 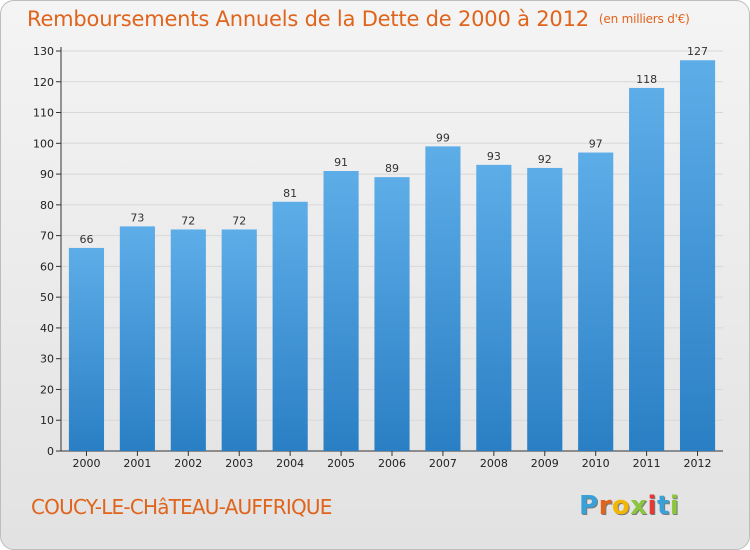 What do you see at coordinates (605, 506) in the screenshot?
I see `logo-letter: r` at bounding box center [605, 506].